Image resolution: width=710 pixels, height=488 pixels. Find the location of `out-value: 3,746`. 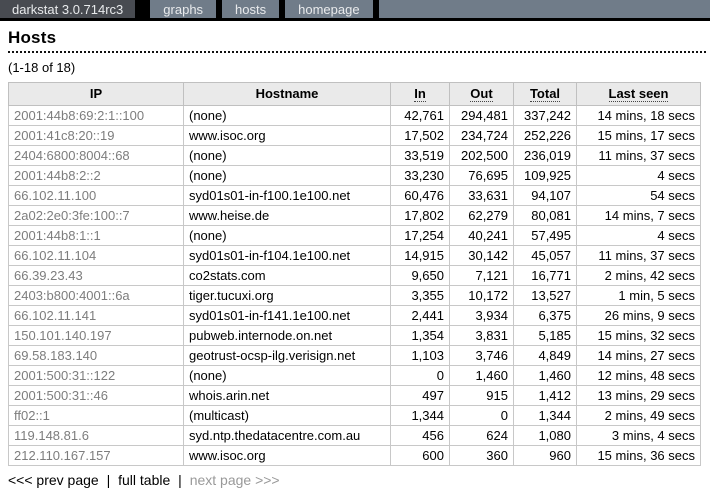

out-value: 3,746 is located at coordinates (481, 355).